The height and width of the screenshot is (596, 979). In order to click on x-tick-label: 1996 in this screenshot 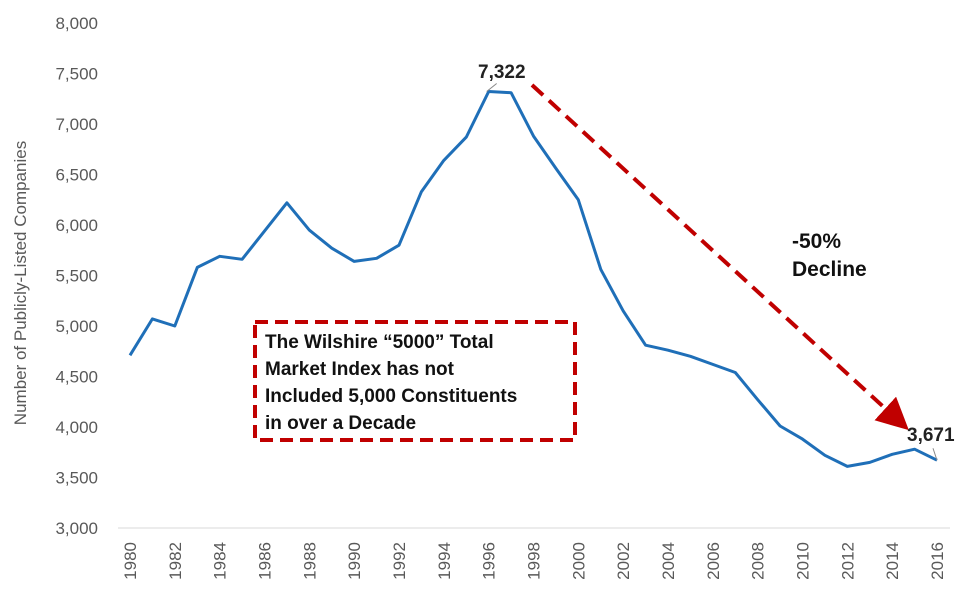, I will do `click(489, 561)`.